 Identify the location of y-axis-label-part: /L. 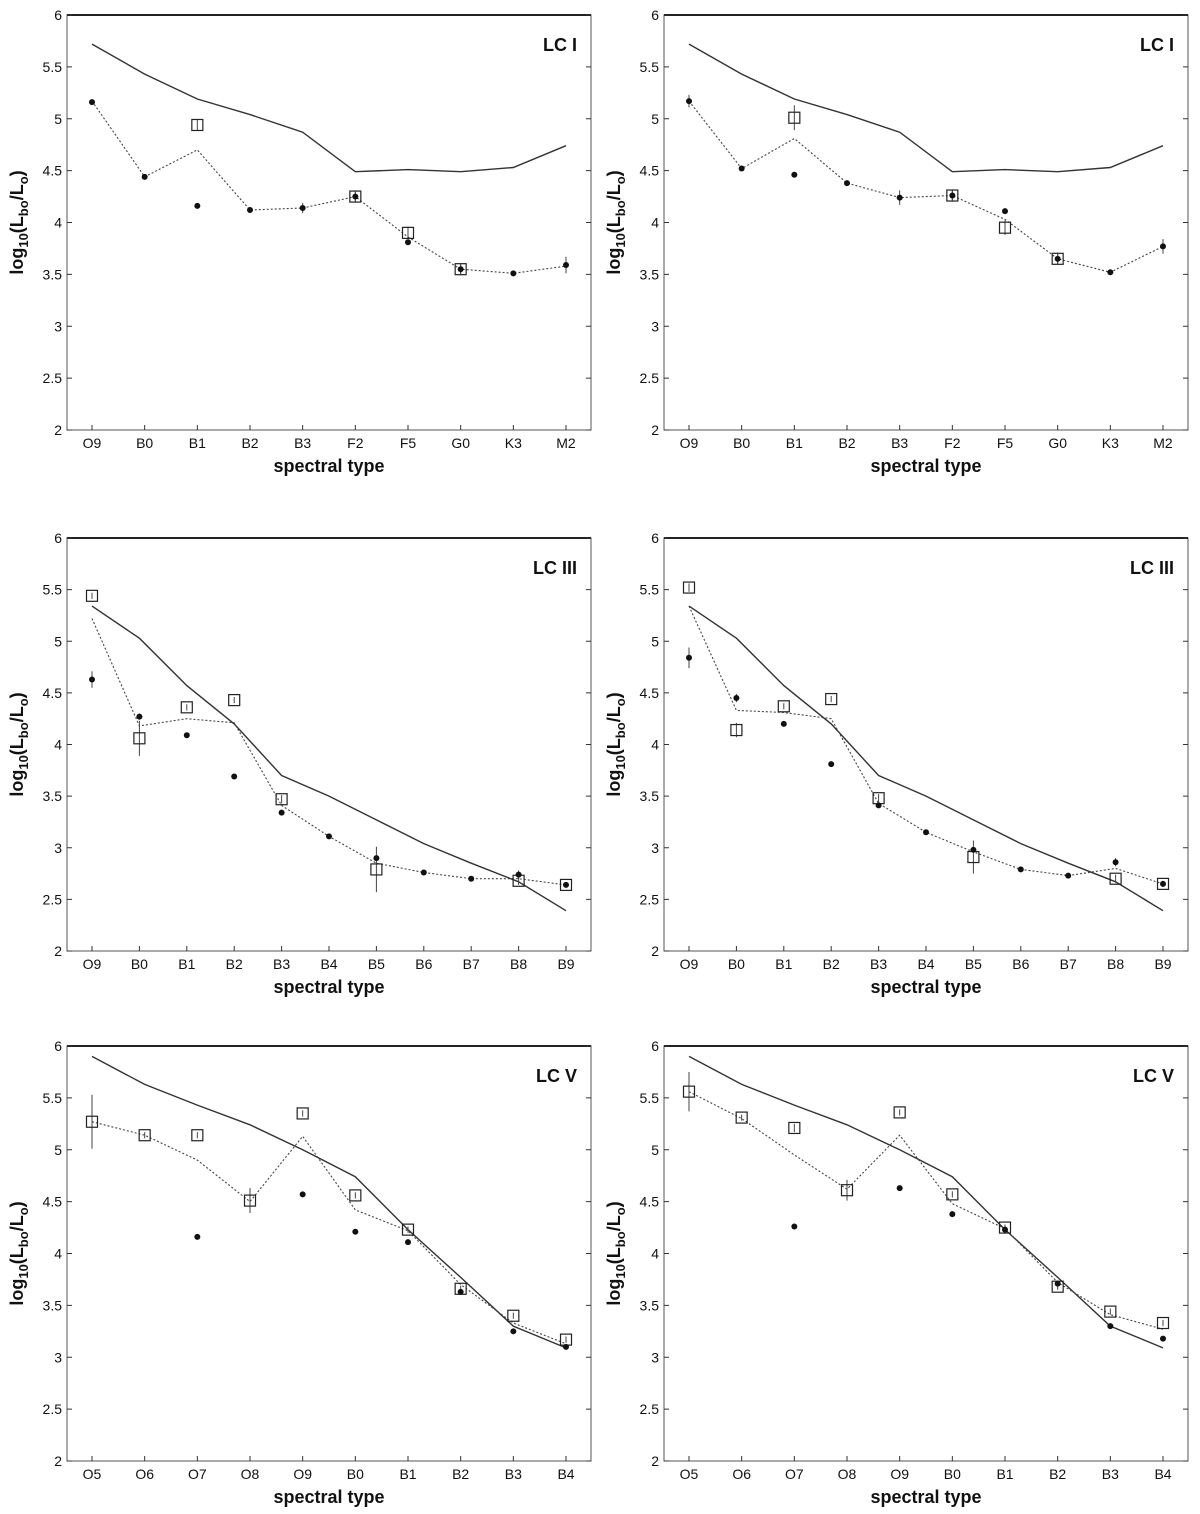
(614, 714).